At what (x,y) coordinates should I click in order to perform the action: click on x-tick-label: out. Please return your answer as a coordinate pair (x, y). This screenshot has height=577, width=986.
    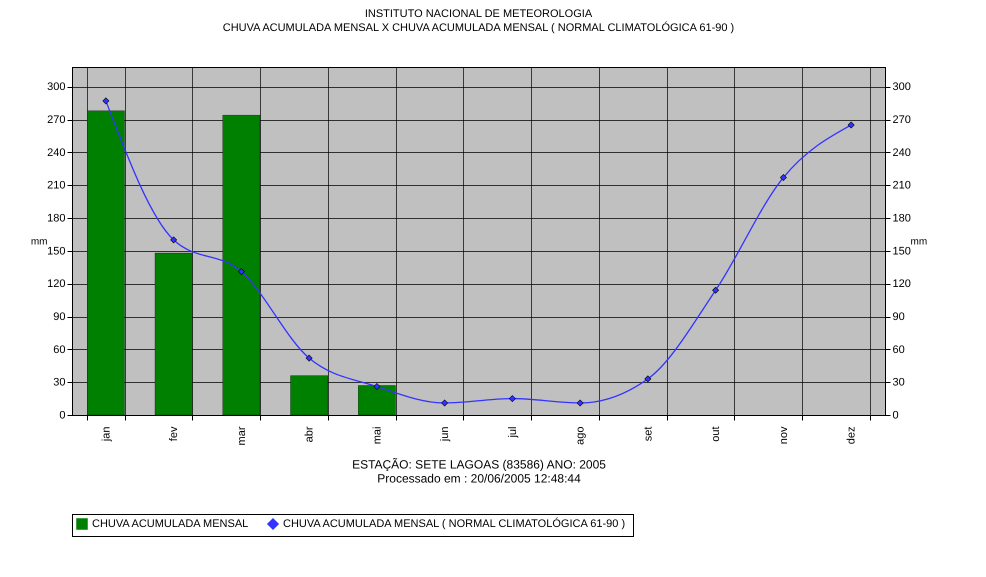
    Looking at the image, I should click on (716, 434).